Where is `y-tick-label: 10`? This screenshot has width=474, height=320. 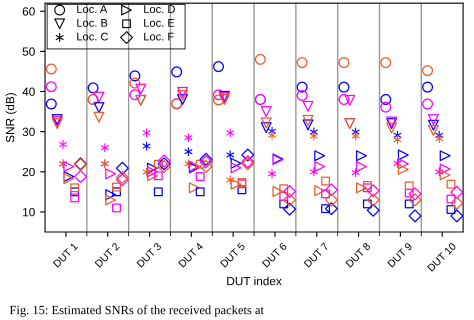
y-tick-label: 10 is located at coordinates (29, 212).